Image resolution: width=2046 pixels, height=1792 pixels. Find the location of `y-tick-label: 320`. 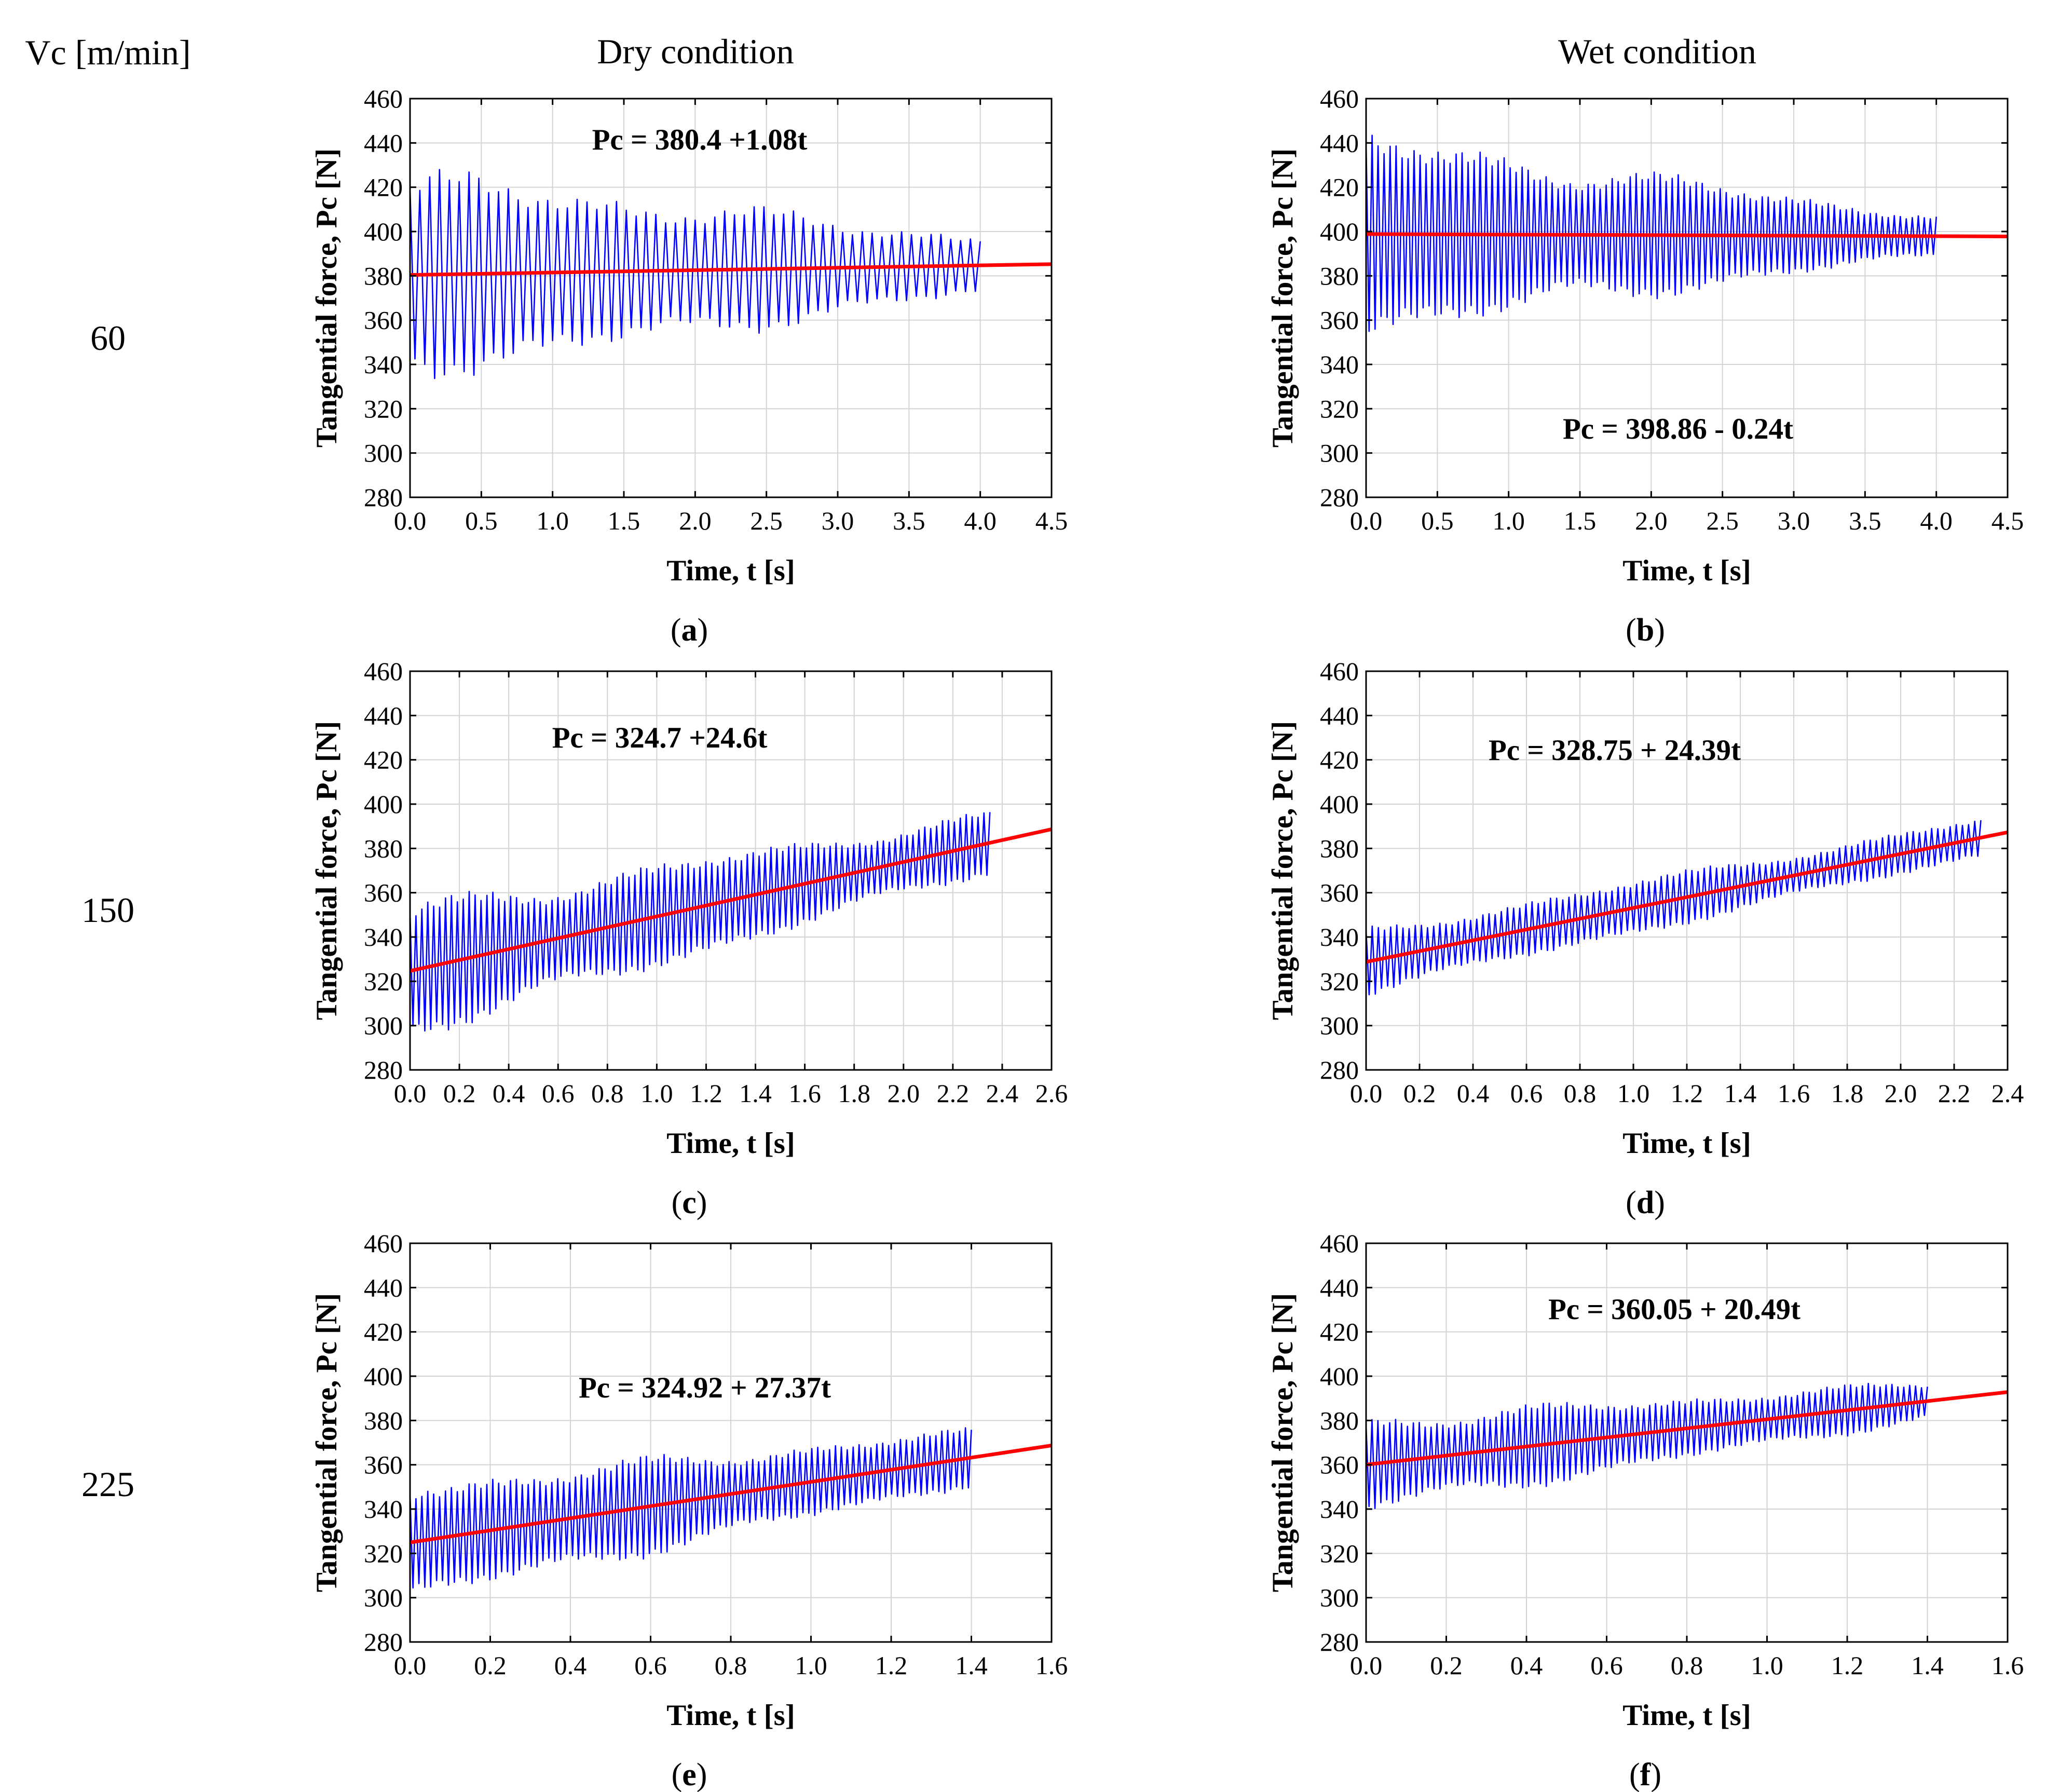

y-tick-label: 320 is located at coordinates (1340, 408).